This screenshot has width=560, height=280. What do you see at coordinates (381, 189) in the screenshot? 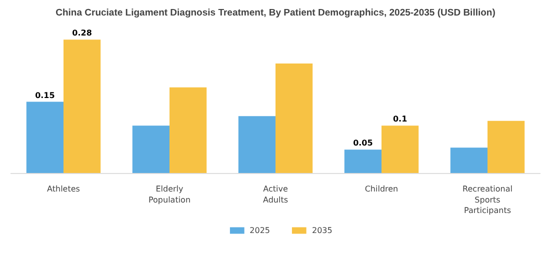
I see `x-tick-label: Children` at bounding box center [381, 189].